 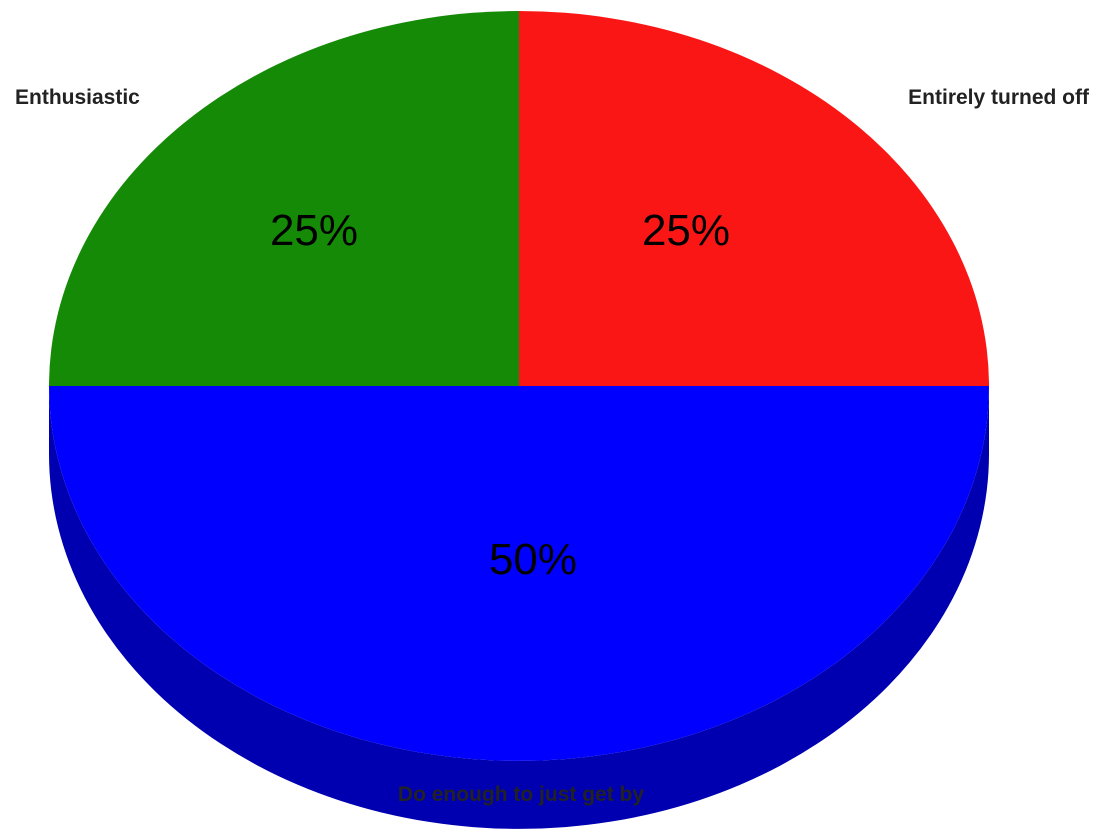 What do you see at coordinates (521, 794) in the screenshot?
I see `category-label-do-enough-to-just-get-by: Do enough to just get by` at bounding box center [521, 794].